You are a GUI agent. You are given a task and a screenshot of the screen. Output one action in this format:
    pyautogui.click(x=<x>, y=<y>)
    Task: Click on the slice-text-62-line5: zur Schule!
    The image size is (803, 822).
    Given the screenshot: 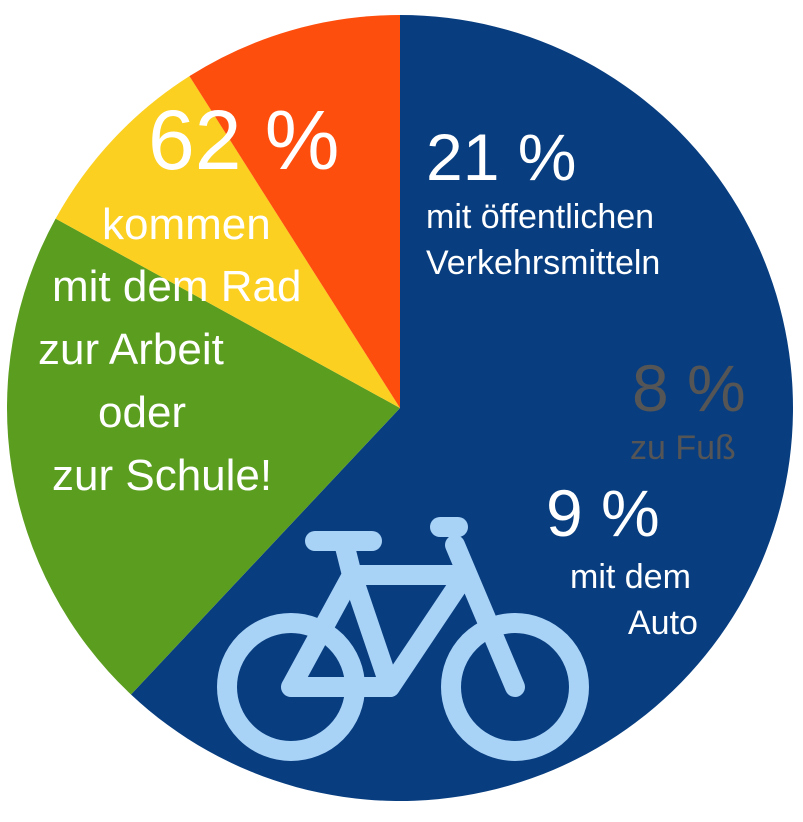 What is the action you would take?
    pyautogui.click(x=162, y=475)
    